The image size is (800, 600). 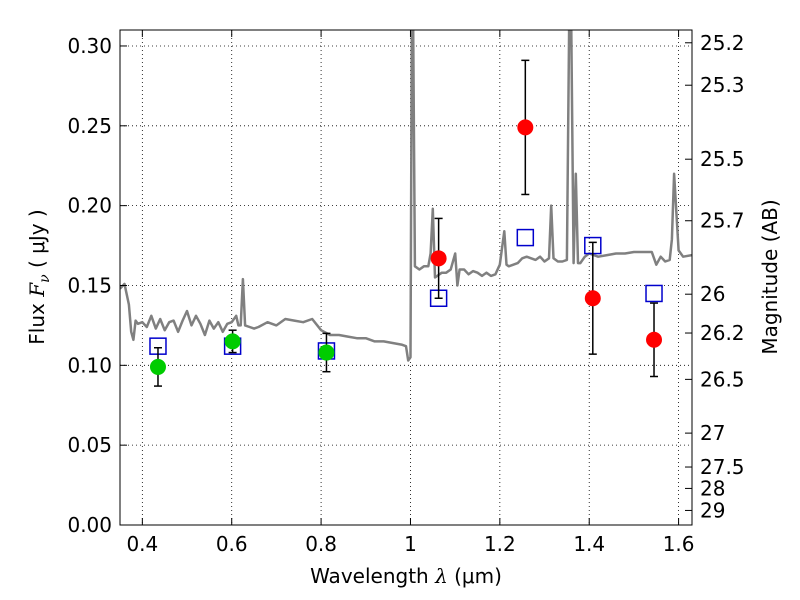 I want to click on y-tick-label: 0.15, so click(x=89, y=285).